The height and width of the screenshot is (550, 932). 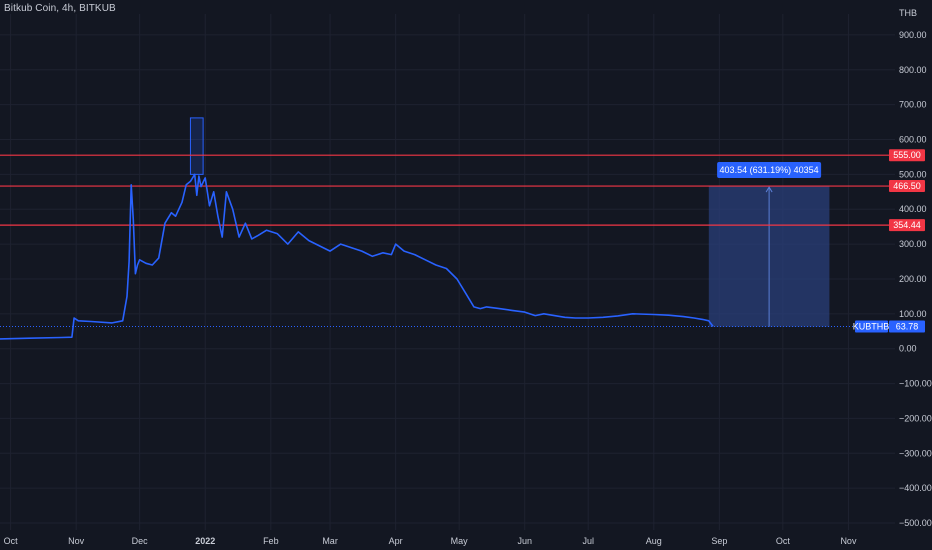 What do you see at coordinates (915, 488) in the screenshot?
I see `y-tick-label: −400.00` at bounding box center [915, 488].